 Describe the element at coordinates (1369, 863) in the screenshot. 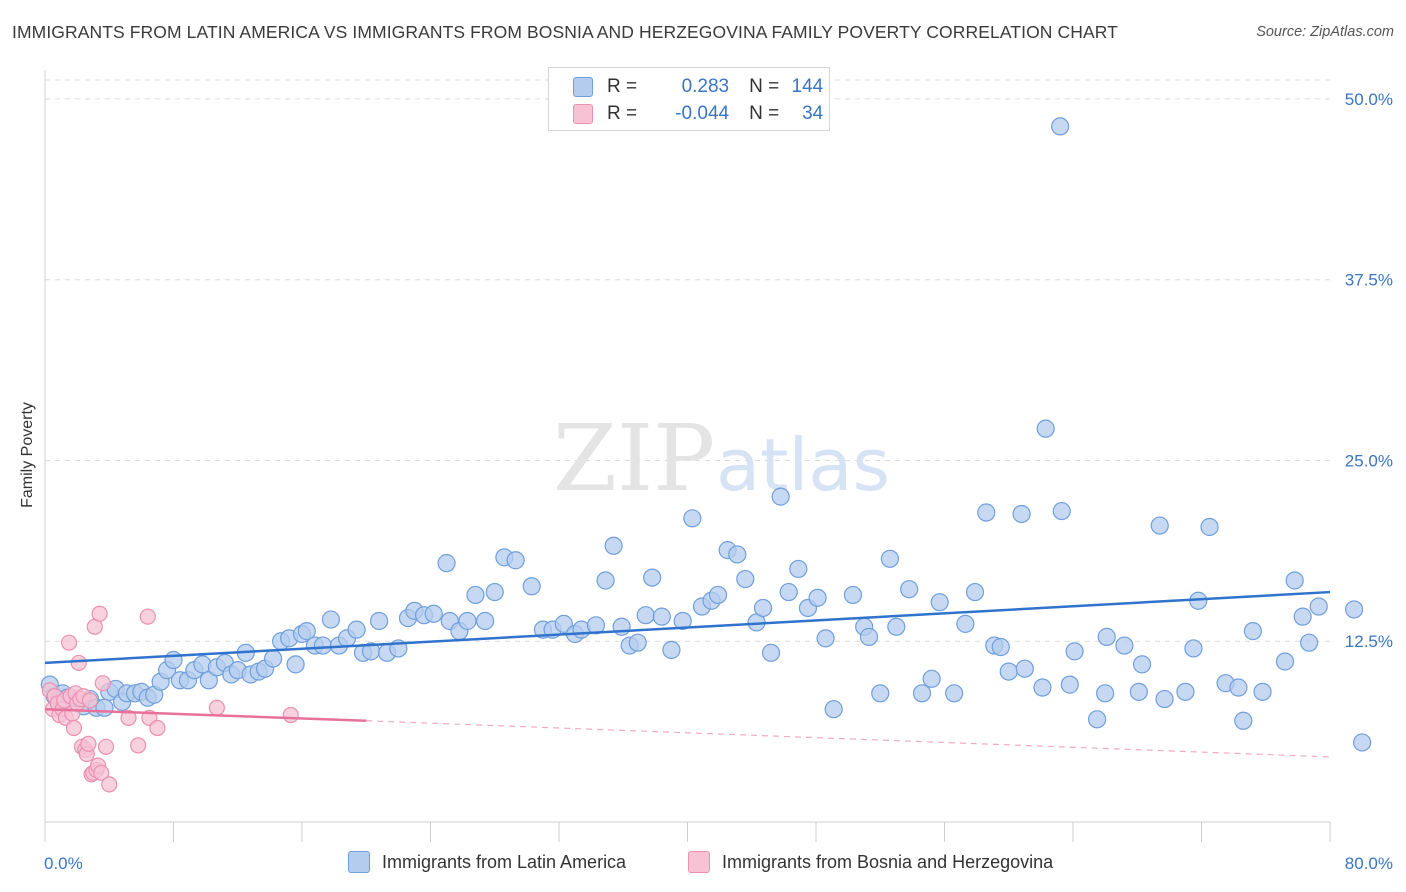

I see `x-tick-label-max: 80.0%` at that location.